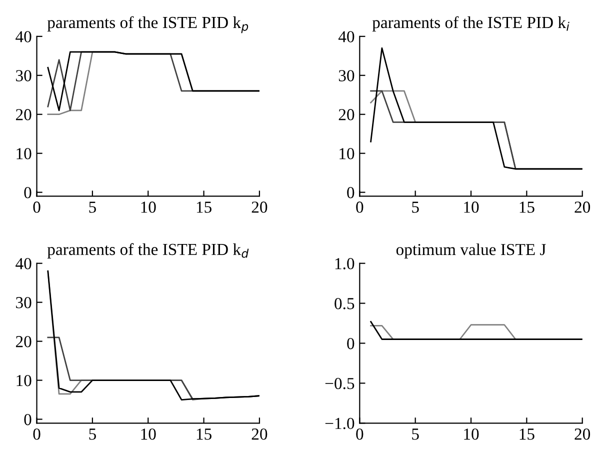  I want to click on y-tick-label: 1.0, so click(344, 264).